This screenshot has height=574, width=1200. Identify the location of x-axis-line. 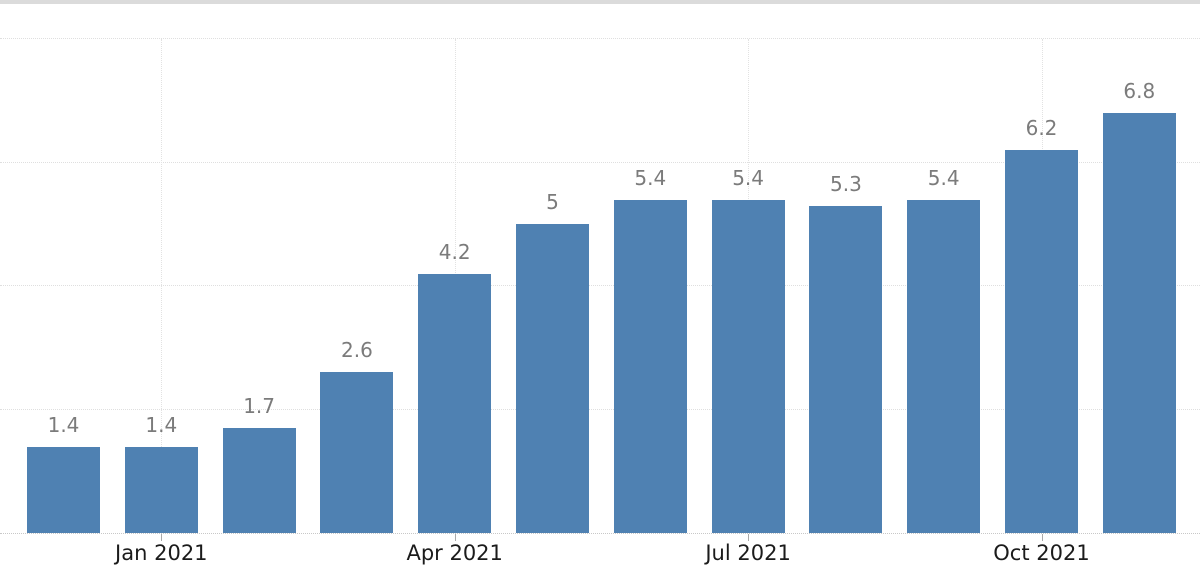
(600, 533).